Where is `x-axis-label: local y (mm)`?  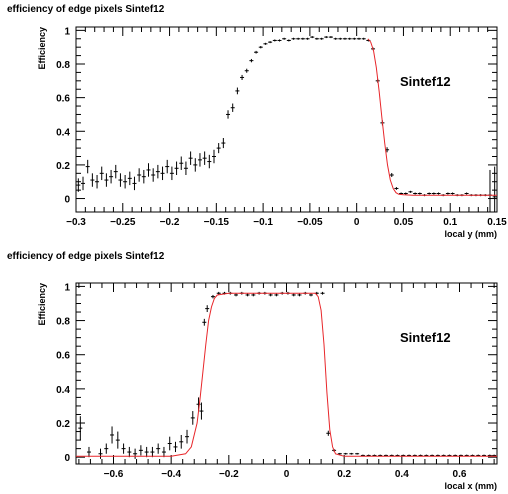 x-axis-label: local y (mm) is located at coordinates (470, 234).